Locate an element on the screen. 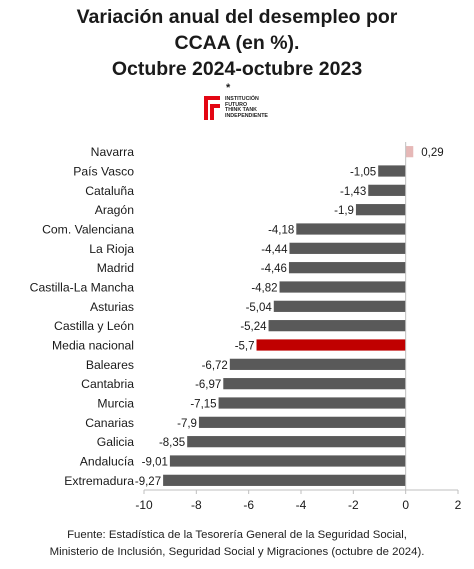  data-label: -6,72 is located at coordinates (215, 366).